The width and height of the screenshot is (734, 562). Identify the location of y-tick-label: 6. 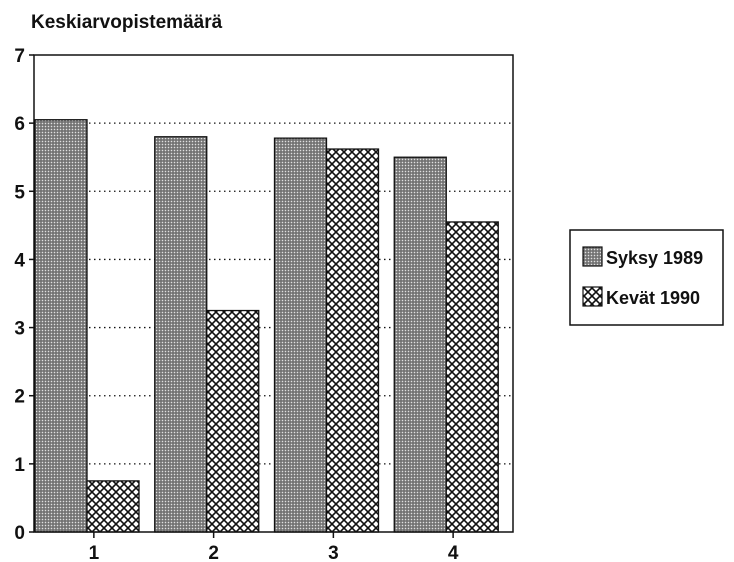
(19, 124).